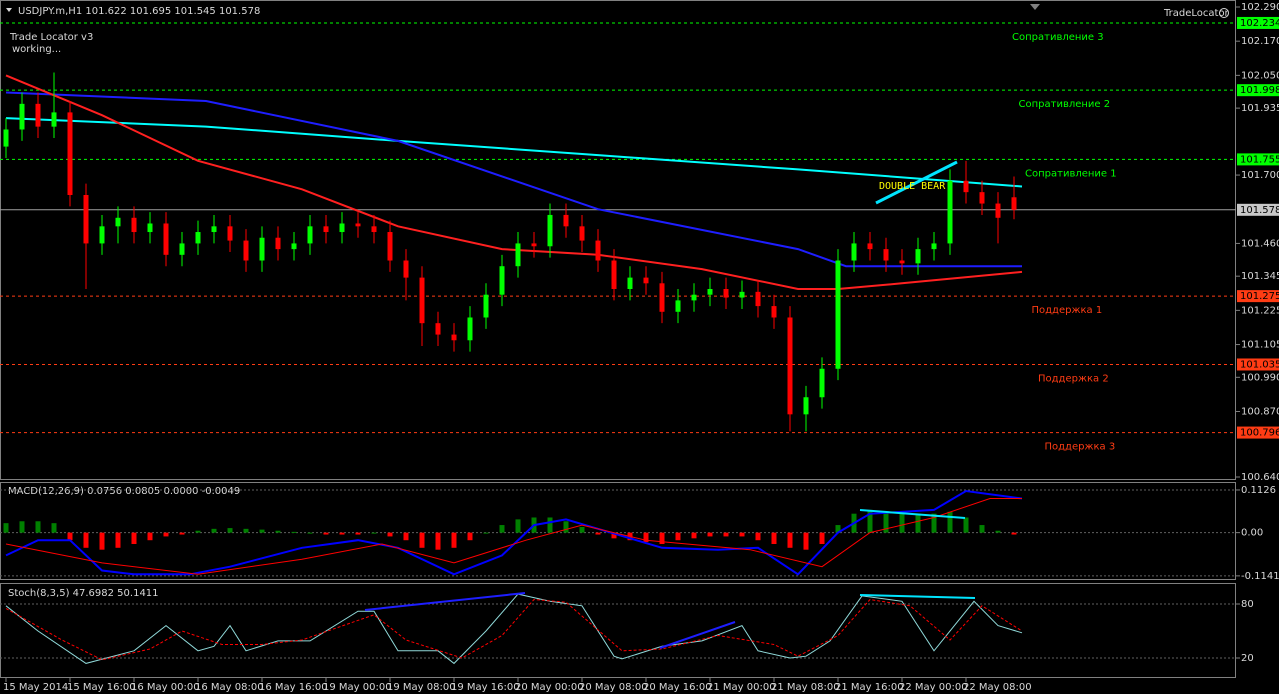 The image size is (1279, 694). Describe the element at coordinates (165, 687) in the screenshot. I see `x-tick-label: 16 May 00:00` at that location.